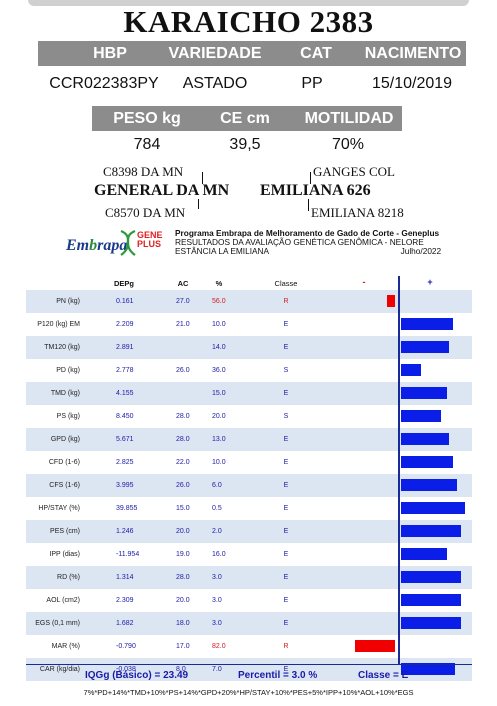 The height and width of the screenshot is (706, 497). I want to click on value-cat: PP, so click(312, 83).